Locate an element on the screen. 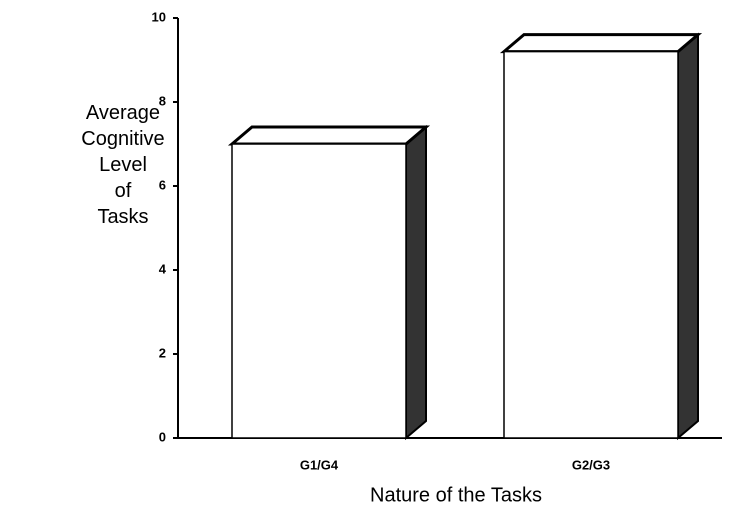 The width and height of the screenshot is (734, 512). y-tick-label: 4 is located at coordinates (163, 268).